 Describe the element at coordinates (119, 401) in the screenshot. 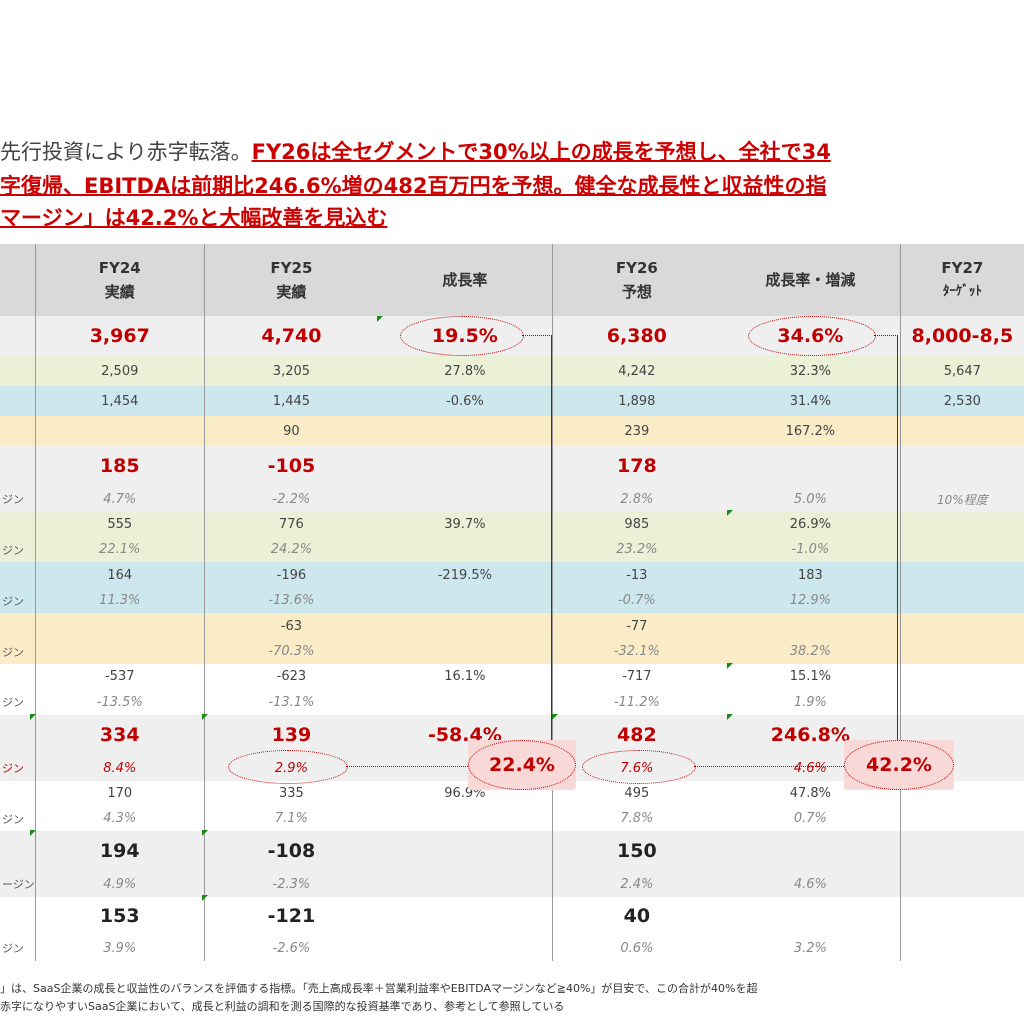

I see `cell: 1,454` at that location.